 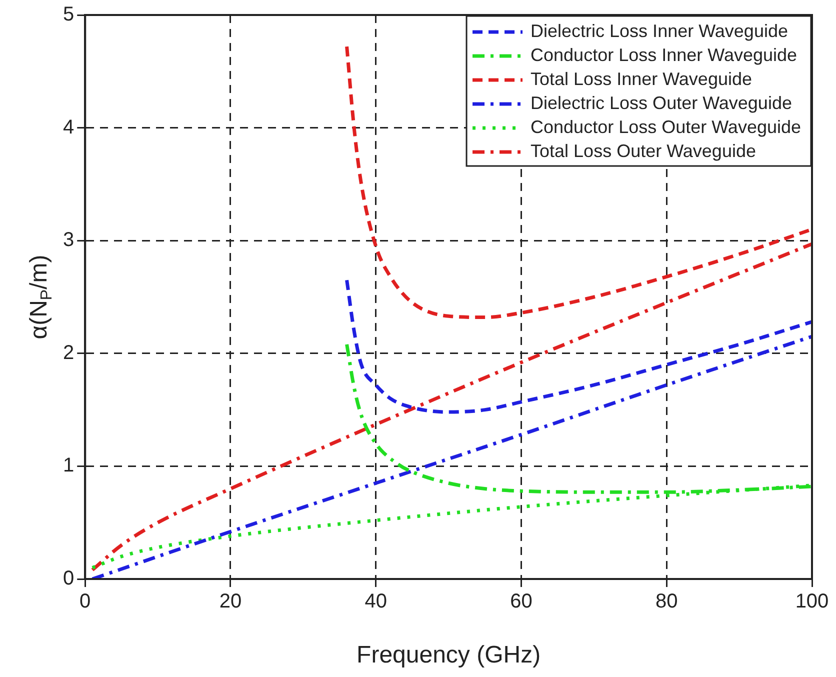 What do you see at coordinates (661, 102) in the screenshot?
I see `legend-label: Dielectric Loss Outer Waveguide` at bounding box center [661, 102].